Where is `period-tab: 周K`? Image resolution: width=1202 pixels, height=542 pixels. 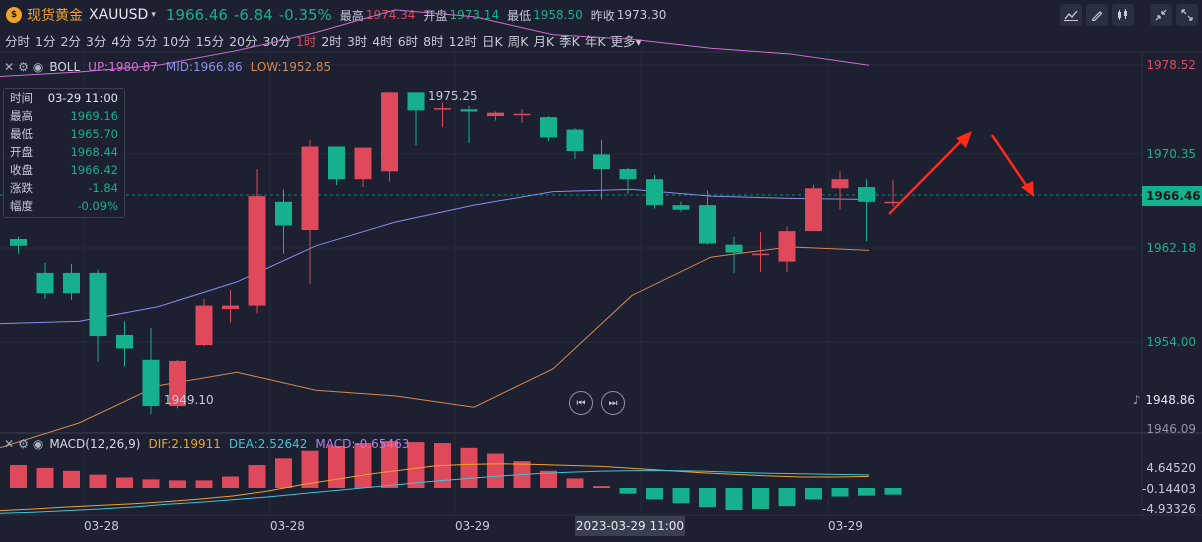 period-tab: 周K is located at coordinates (518, 41).